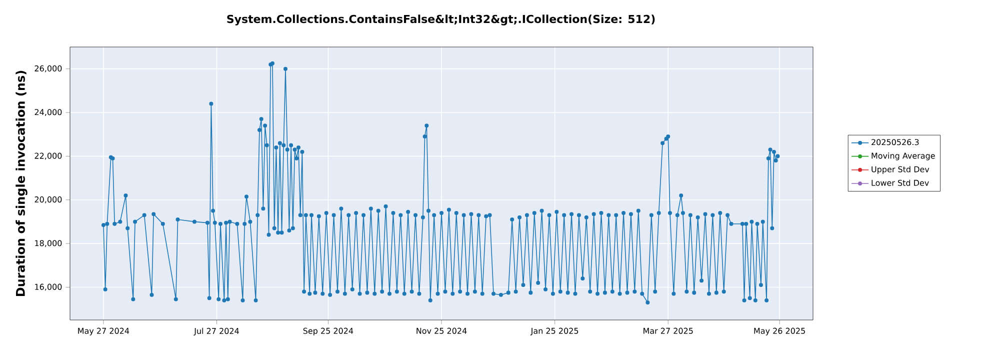  Describe the element at coordinates (48, 243) in the screenshot. I see `y-tick-label: 18,000` at that location.